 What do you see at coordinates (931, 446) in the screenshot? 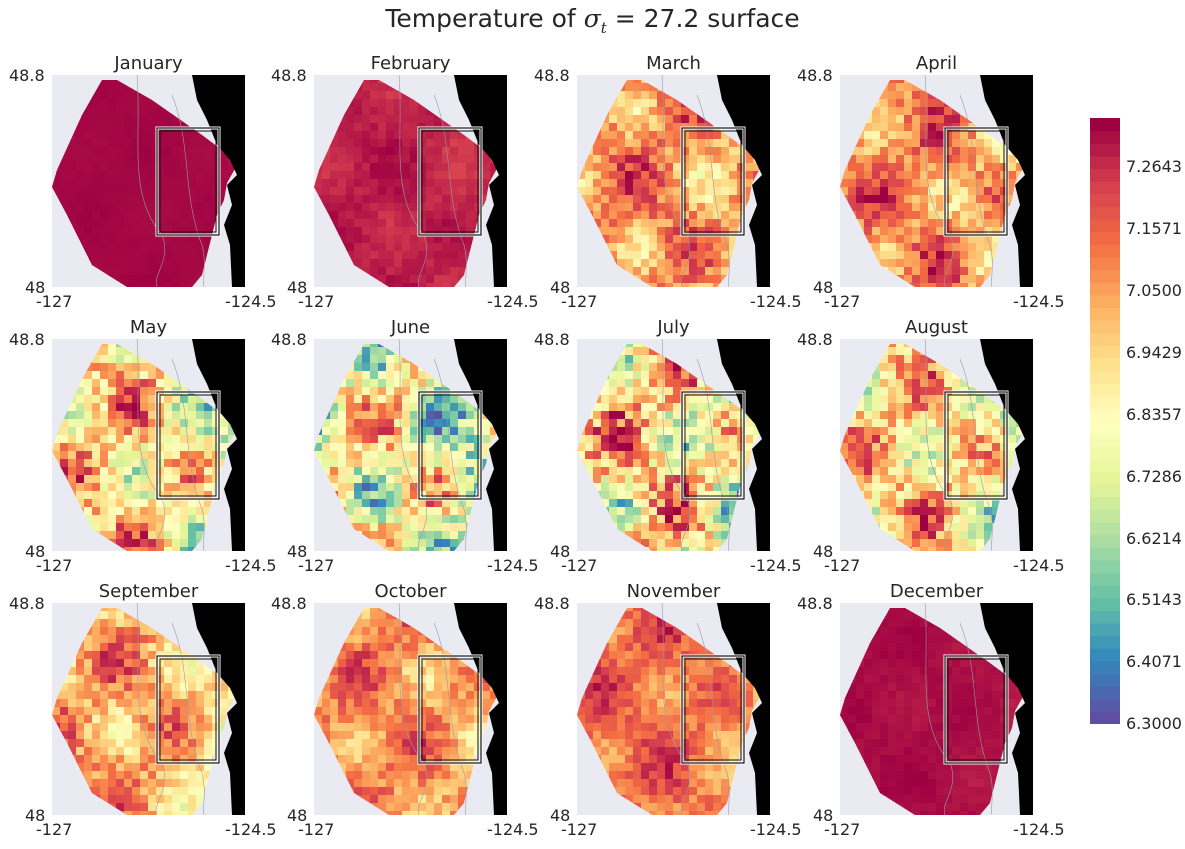
I see `map-panel-august: August 48.8 48 -127 -124.5` at bounding box center [931, 446].